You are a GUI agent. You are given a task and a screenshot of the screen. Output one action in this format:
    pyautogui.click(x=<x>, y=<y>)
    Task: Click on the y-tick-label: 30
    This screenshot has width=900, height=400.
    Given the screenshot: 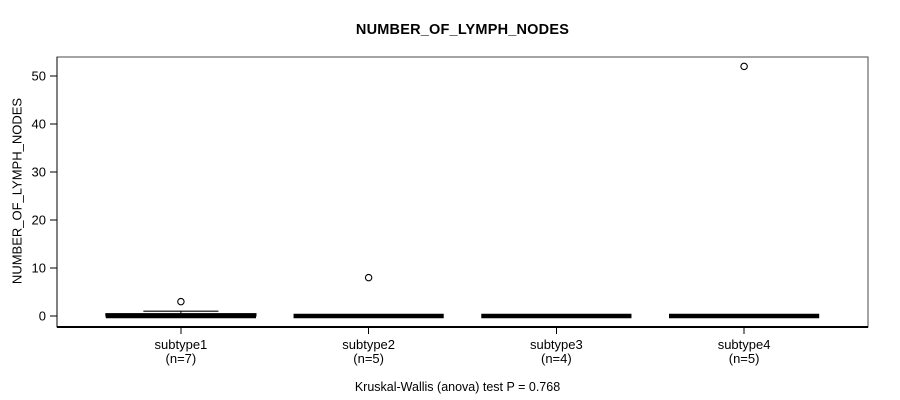 What is the action you would take?
    pyautogui.click(x=39, y=172)
    